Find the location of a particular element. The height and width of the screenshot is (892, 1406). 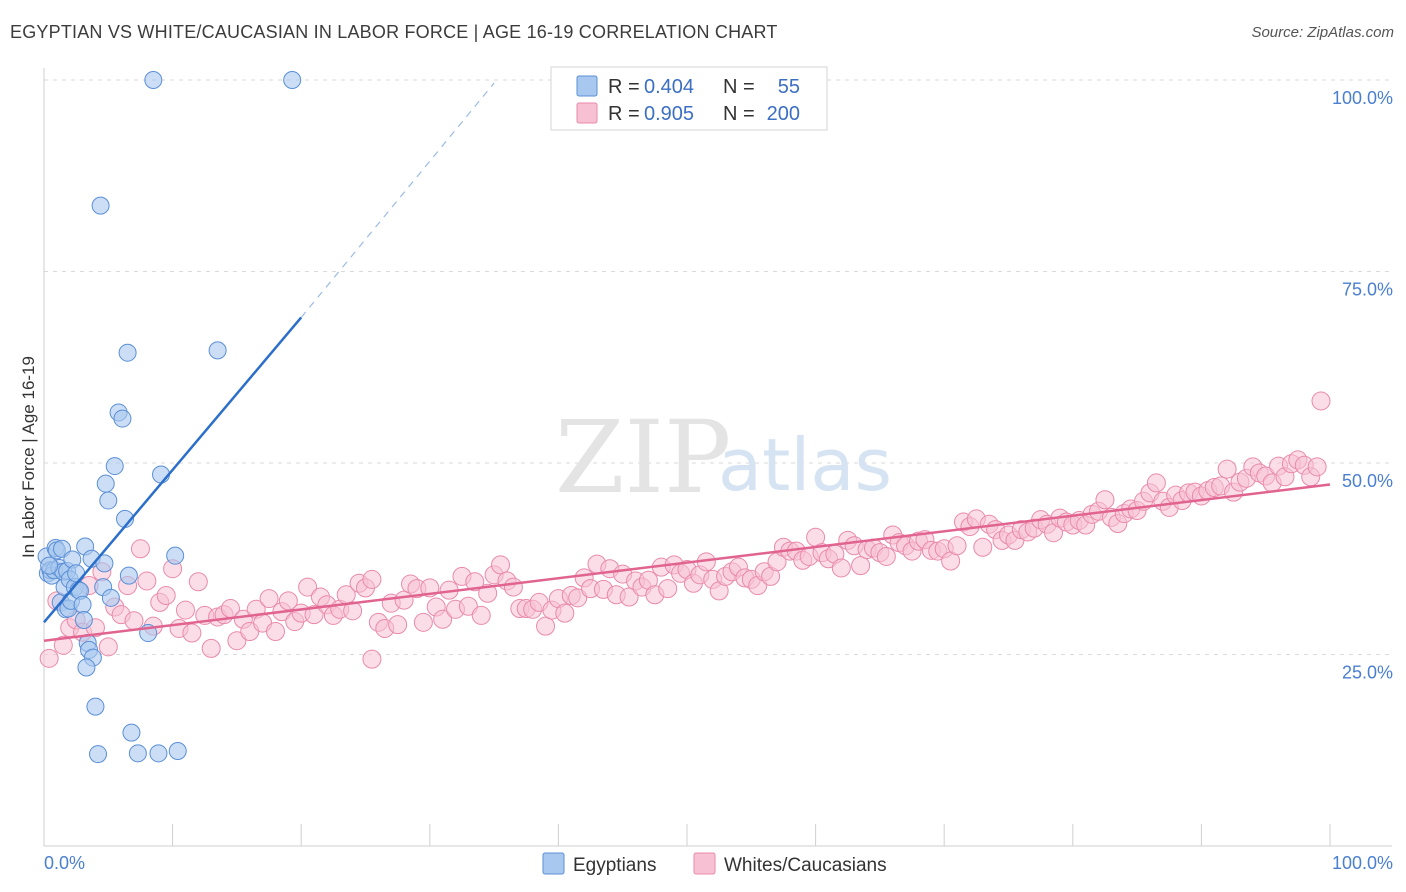

watermark-atlas: atlas is located at coordinates (805, 465).